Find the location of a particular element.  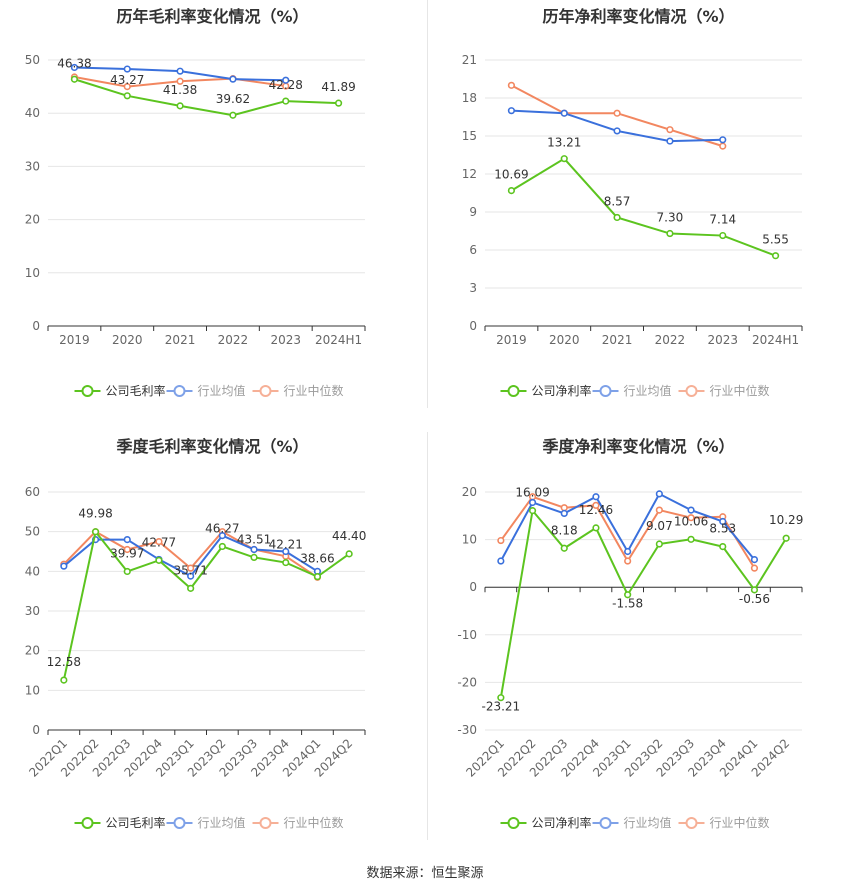

chart-title: 历年毛利率变化情况（%） is located at coordinates (212, 16).